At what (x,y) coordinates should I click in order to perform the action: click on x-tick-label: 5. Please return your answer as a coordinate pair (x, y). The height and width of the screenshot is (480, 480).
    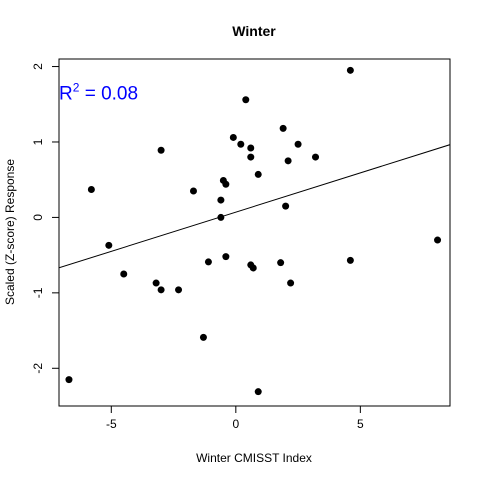
    Looking at the image, I should click on (360, 424).